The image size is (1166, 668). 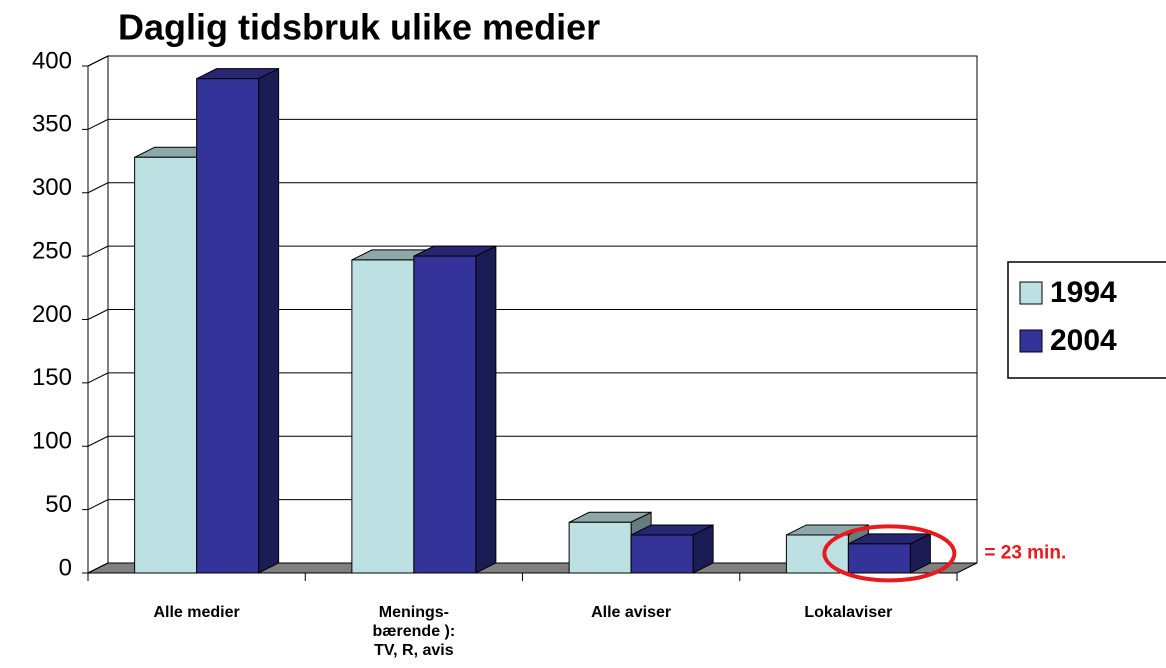 I want to click on y-tick-label: 200, so click(x=52, y=314).